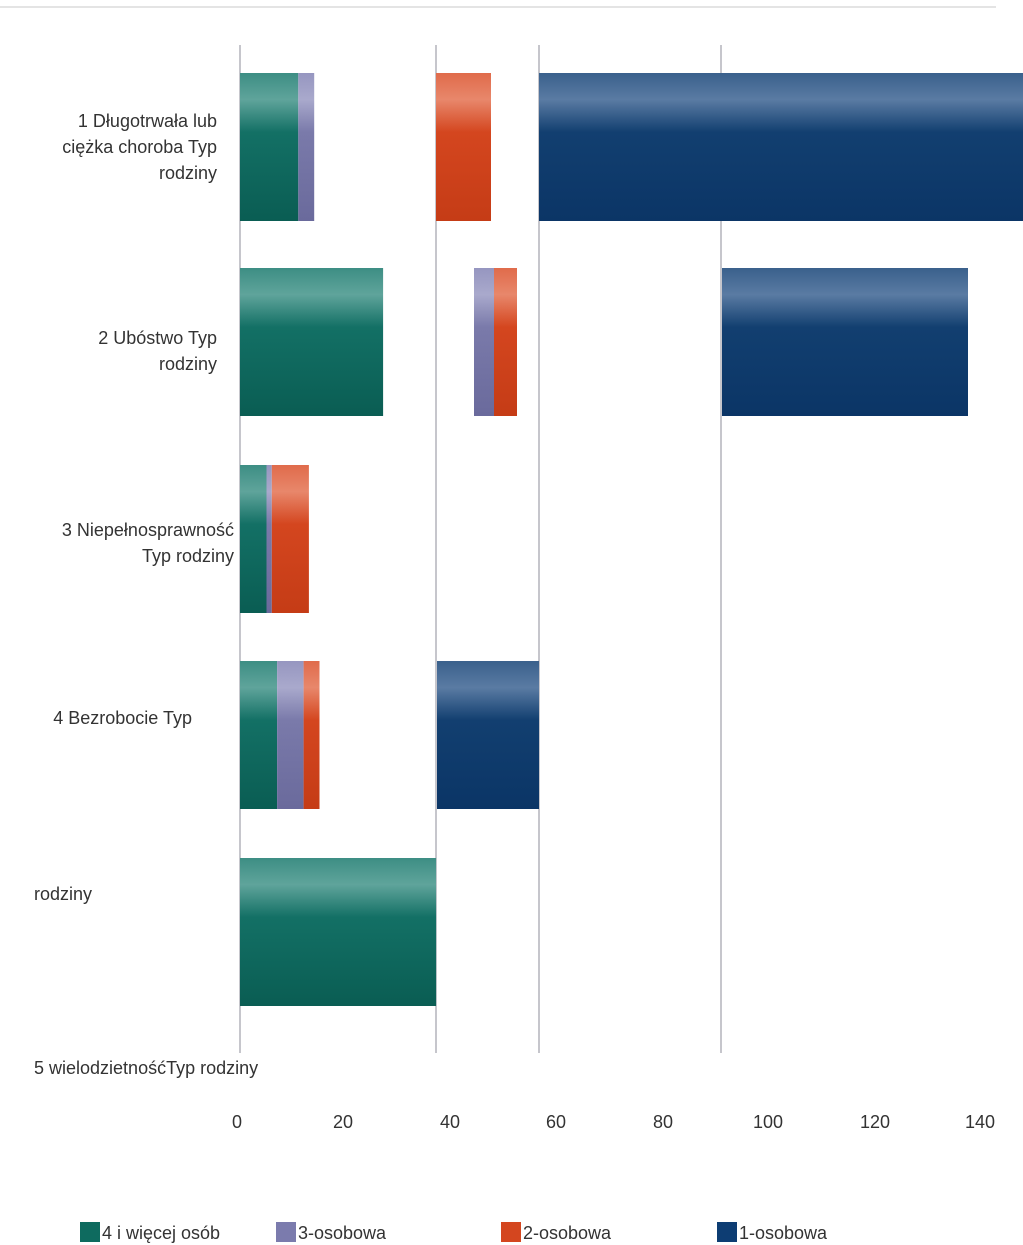 This screenshot has height=1245, width=1023. What do you see at coordinates (122, 718) in the screenshot?
I see `category-label-4: 4 Bezrobocie Typ` at bounding box center [122, 718].